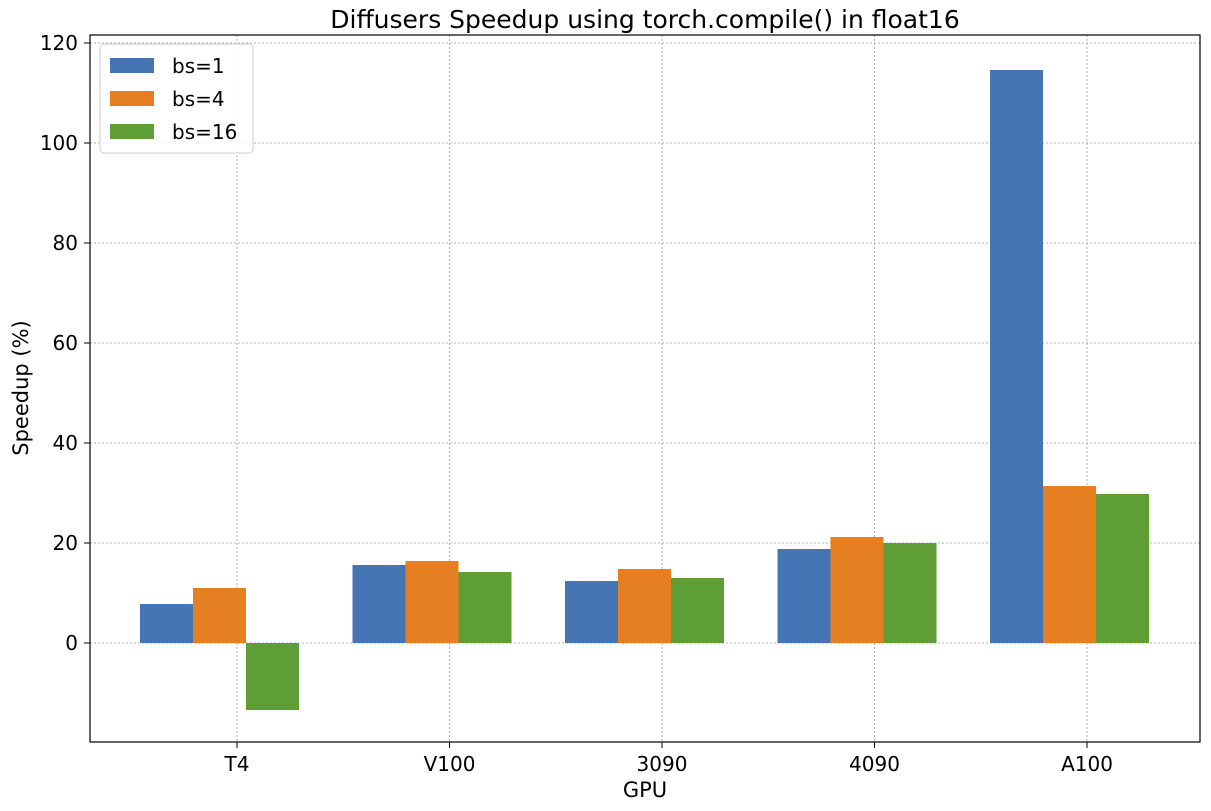 Image resolution: width=1211 pixels, height=811 pixels. Describe the element at coordinates (272, 676) in the screenshot. I see `bar-bs=16-T4` at that location.